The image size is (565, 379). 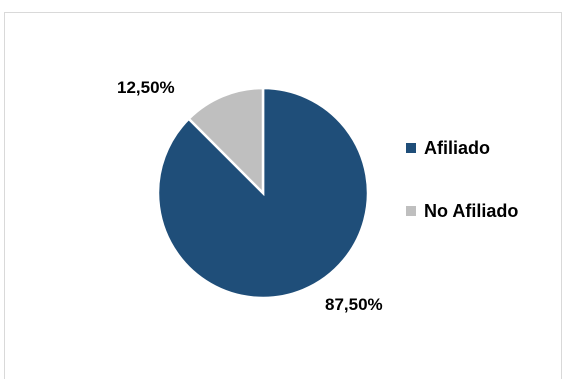 What do you see at coordinates (146, 87) in the screenshot?
I see `data-label-no-afiliado: 12,50%` at bounding box center [146, 87].